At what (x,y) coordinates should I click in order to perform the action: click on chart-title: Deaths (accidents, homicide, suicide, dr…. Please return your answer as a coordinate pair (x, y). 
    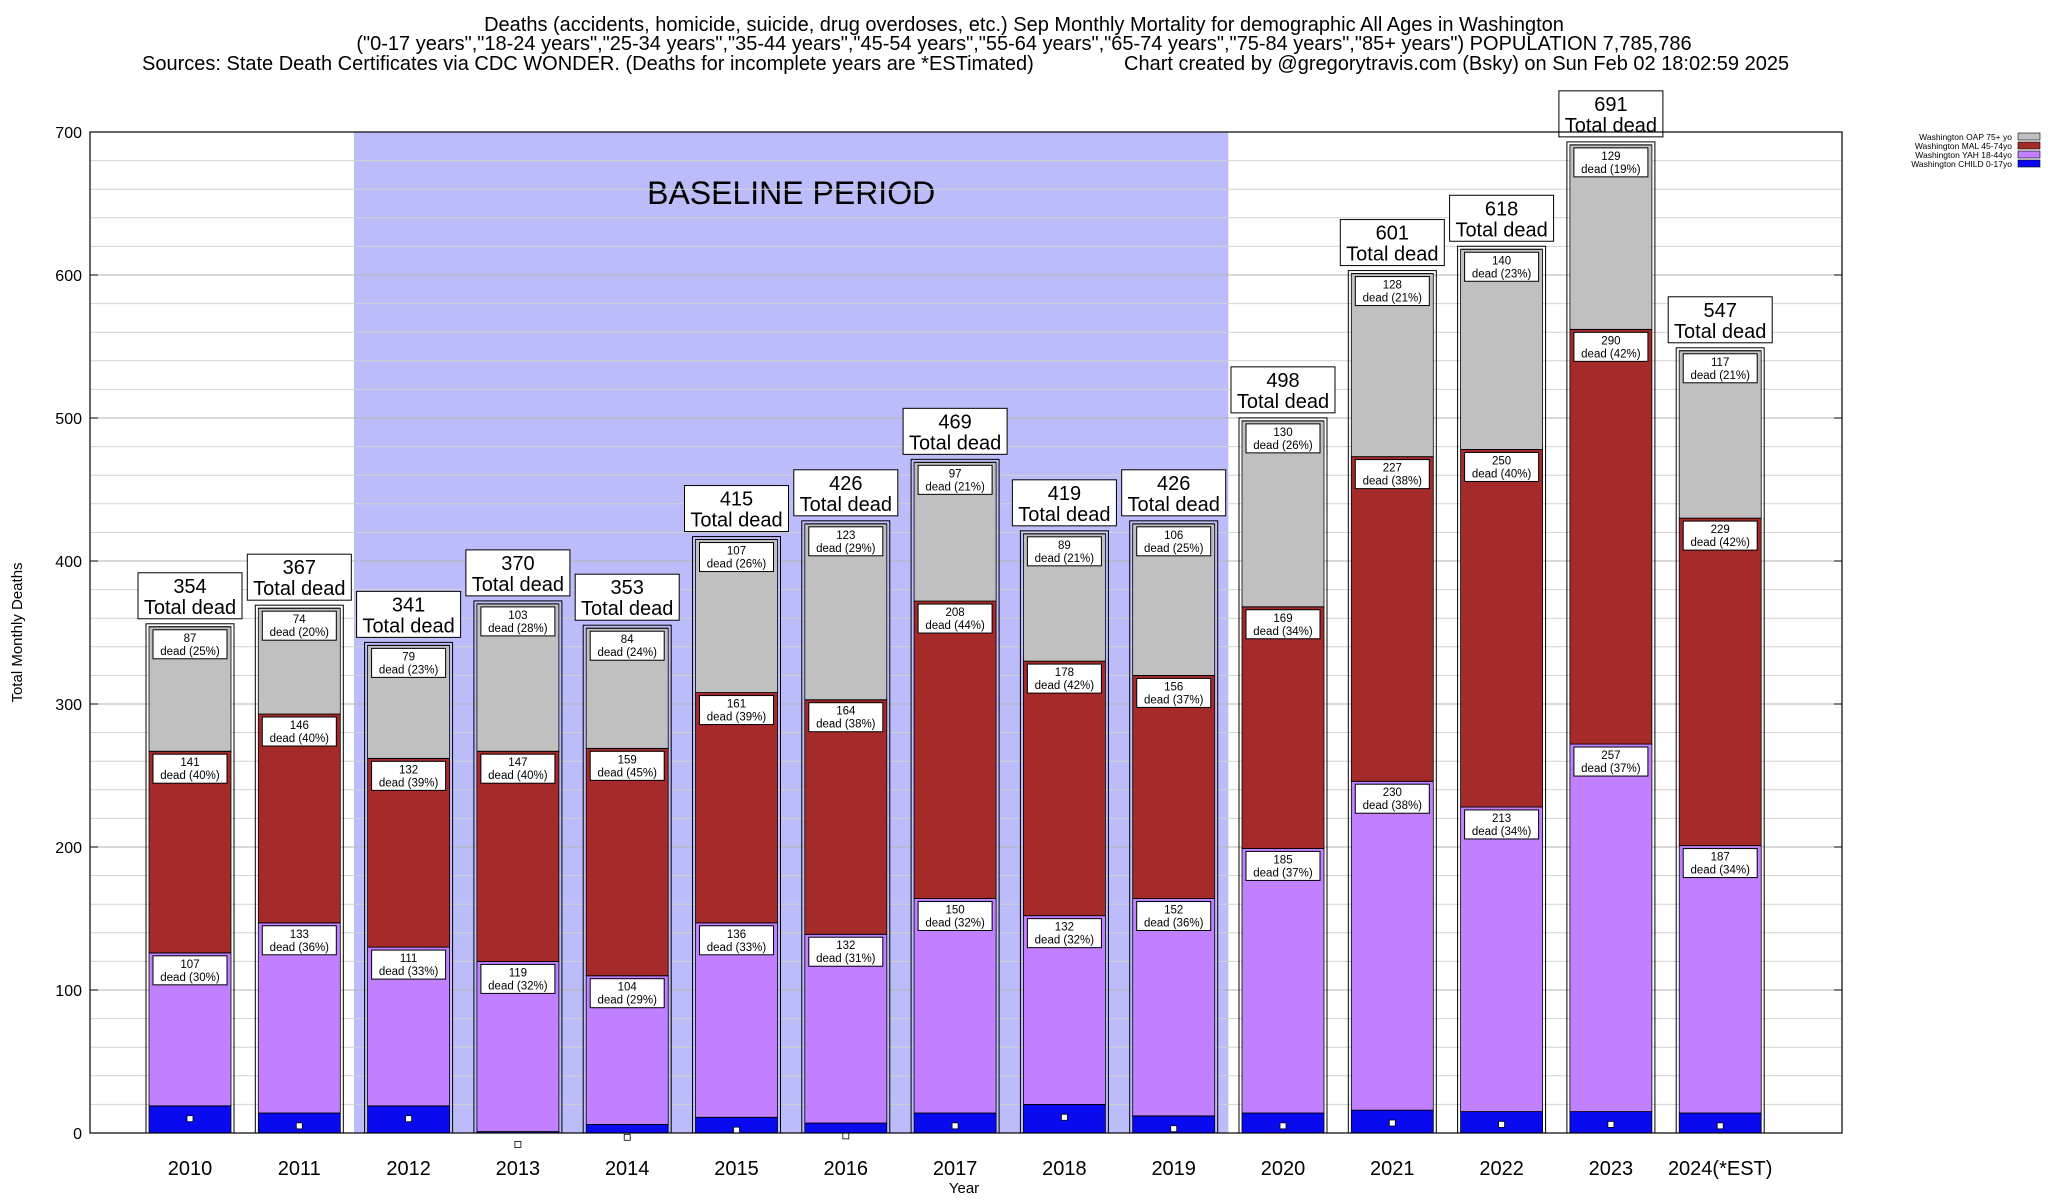
    Looking at the image, I should click on (1024, 25).